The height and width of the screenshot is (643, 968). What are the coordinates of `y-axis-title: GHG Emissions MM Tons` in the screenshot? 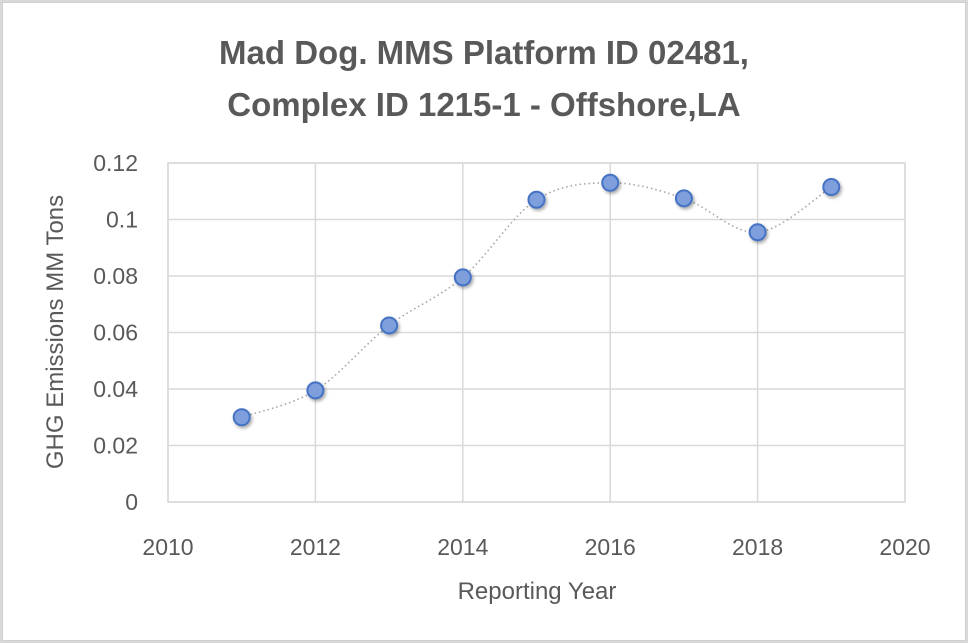 It's located at (55, 332).